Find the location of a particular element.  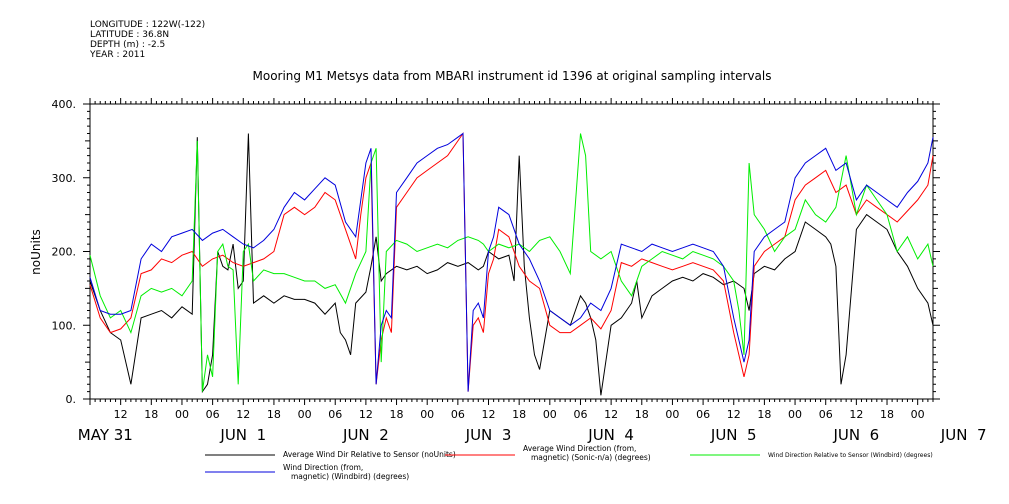

y-tick-label: 400. is located at coordinates (64, 104).